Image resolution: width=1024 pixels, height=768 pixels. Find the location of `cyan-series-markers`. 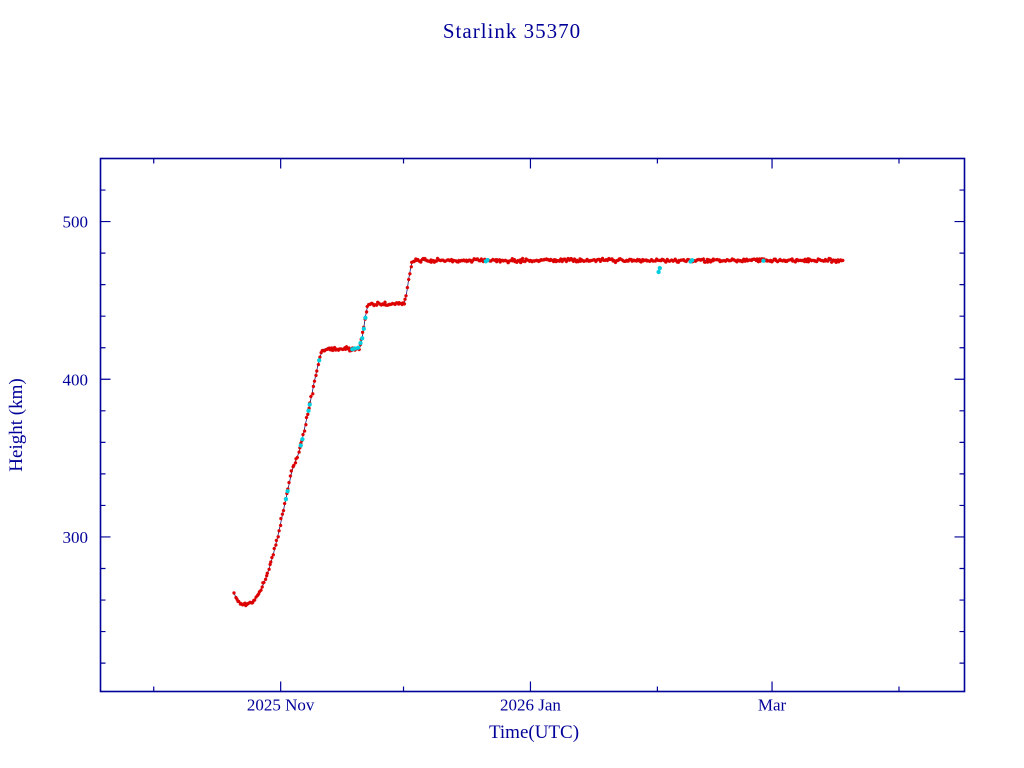

cyan-series-markers is located at coordinates (524, 380).